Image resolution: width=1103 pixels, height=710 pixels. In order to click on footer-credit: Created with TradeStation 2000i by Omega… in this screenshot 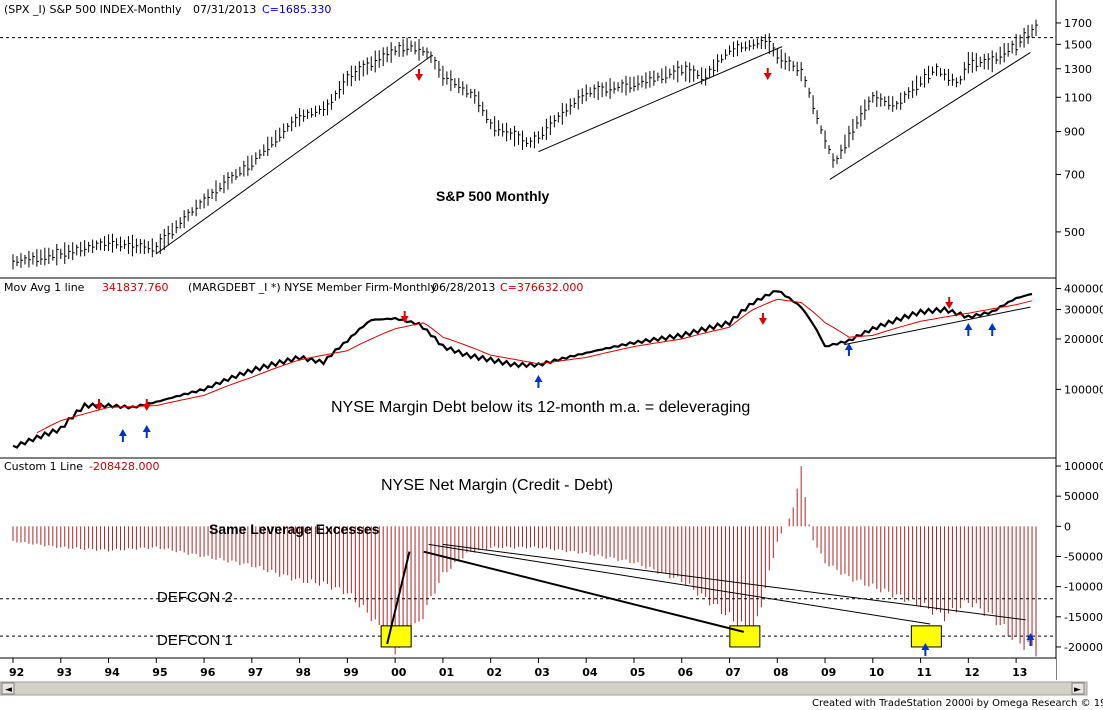, I will do `click(957, 703)`.